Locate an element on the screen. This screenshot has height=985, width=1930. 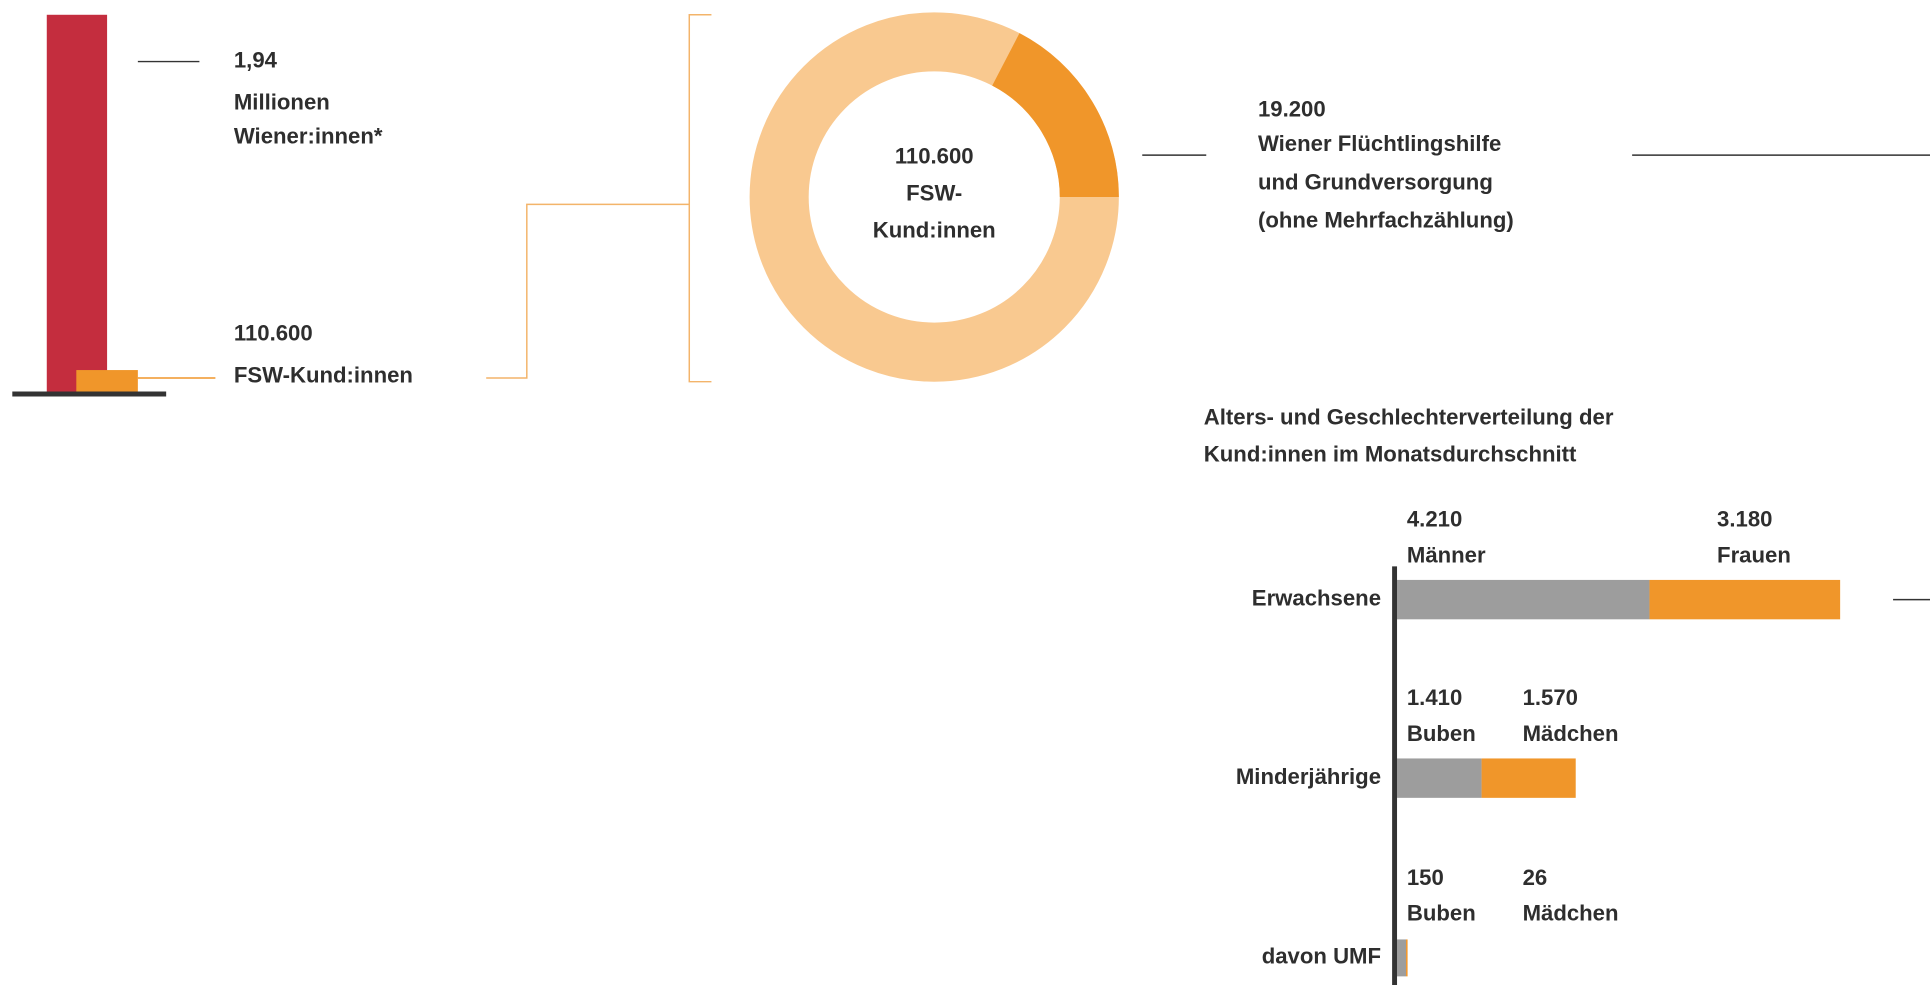
value-label: 1.410 is located at coordinates (1434, 697).